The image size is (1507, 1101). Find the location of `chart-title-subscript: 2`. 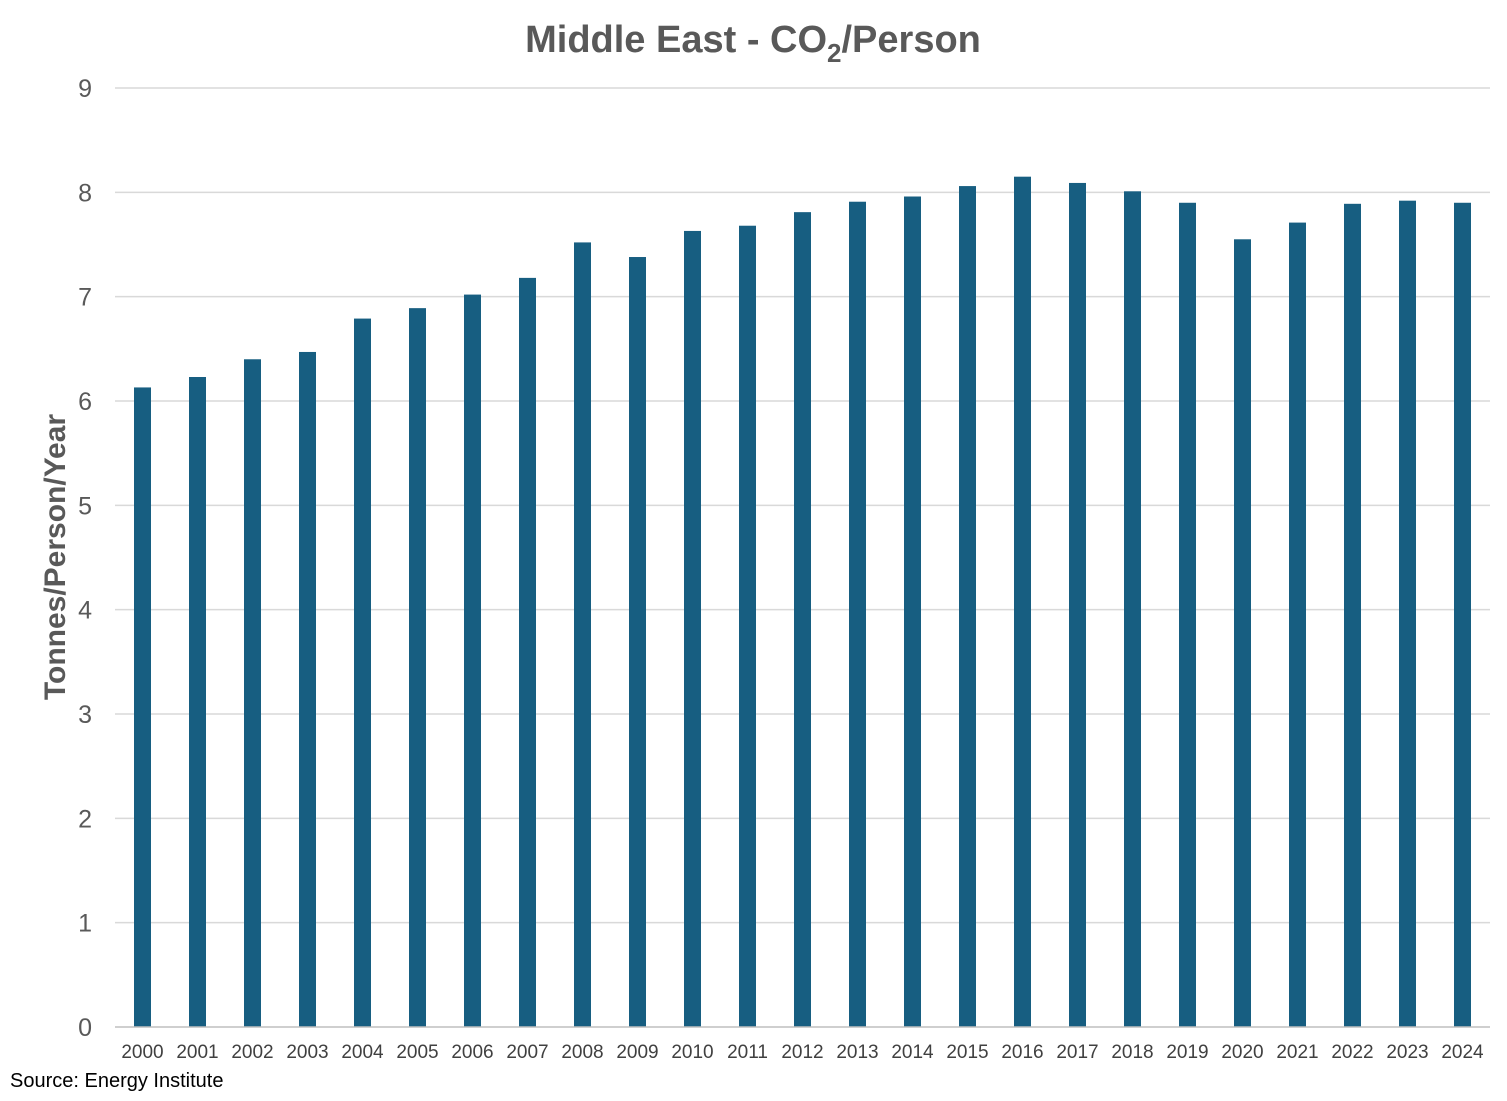

chart-title-subscript: 2 is located at coordinates (834, 53).